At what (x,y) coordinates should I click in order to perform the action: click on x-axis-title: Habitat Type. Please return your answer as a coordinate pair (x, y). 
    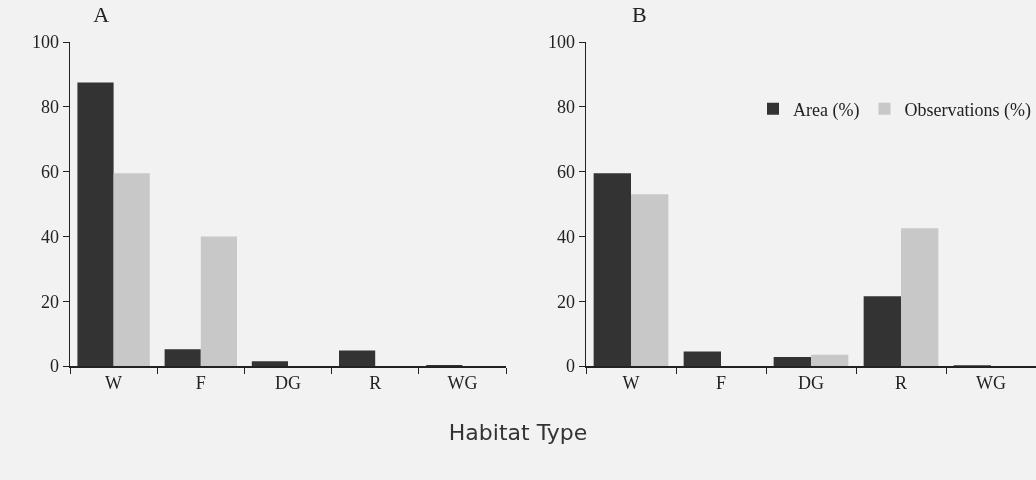
    Looking at the image, I should click on (518, 432).